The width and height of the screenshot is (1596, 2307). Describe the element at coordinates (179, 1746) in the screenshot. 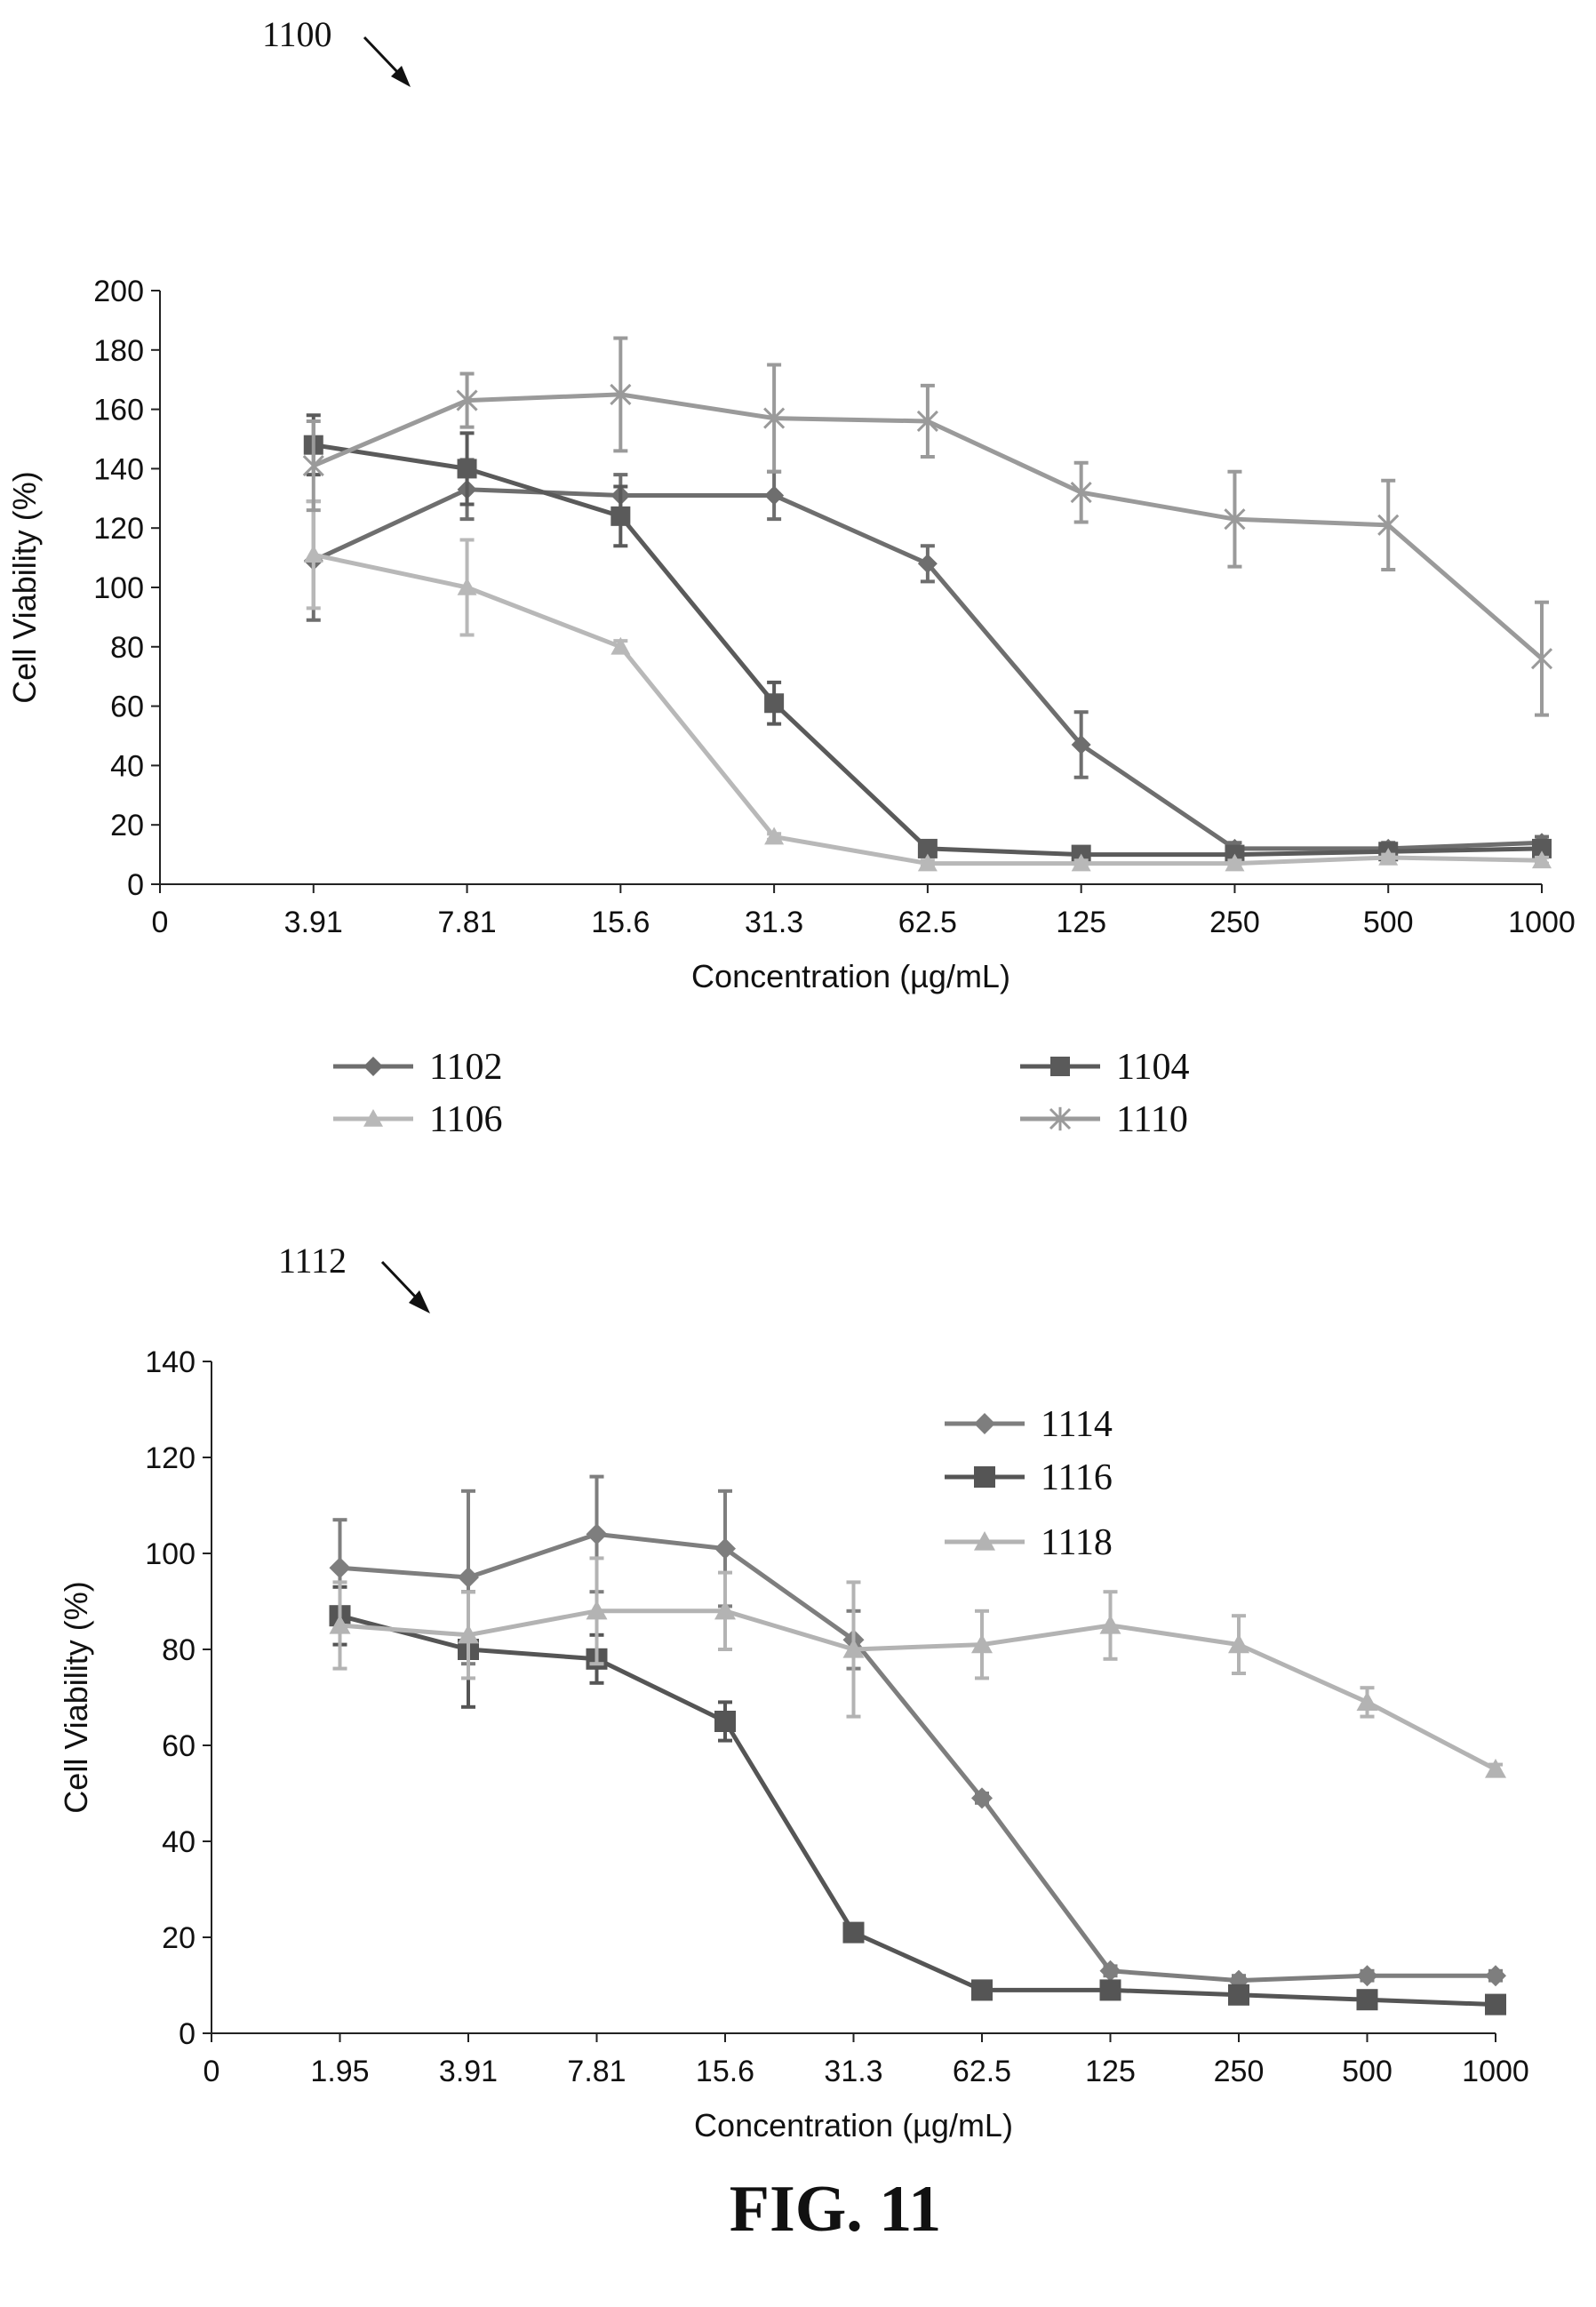

I see `chart2-y-tick-label: 60` at that location.